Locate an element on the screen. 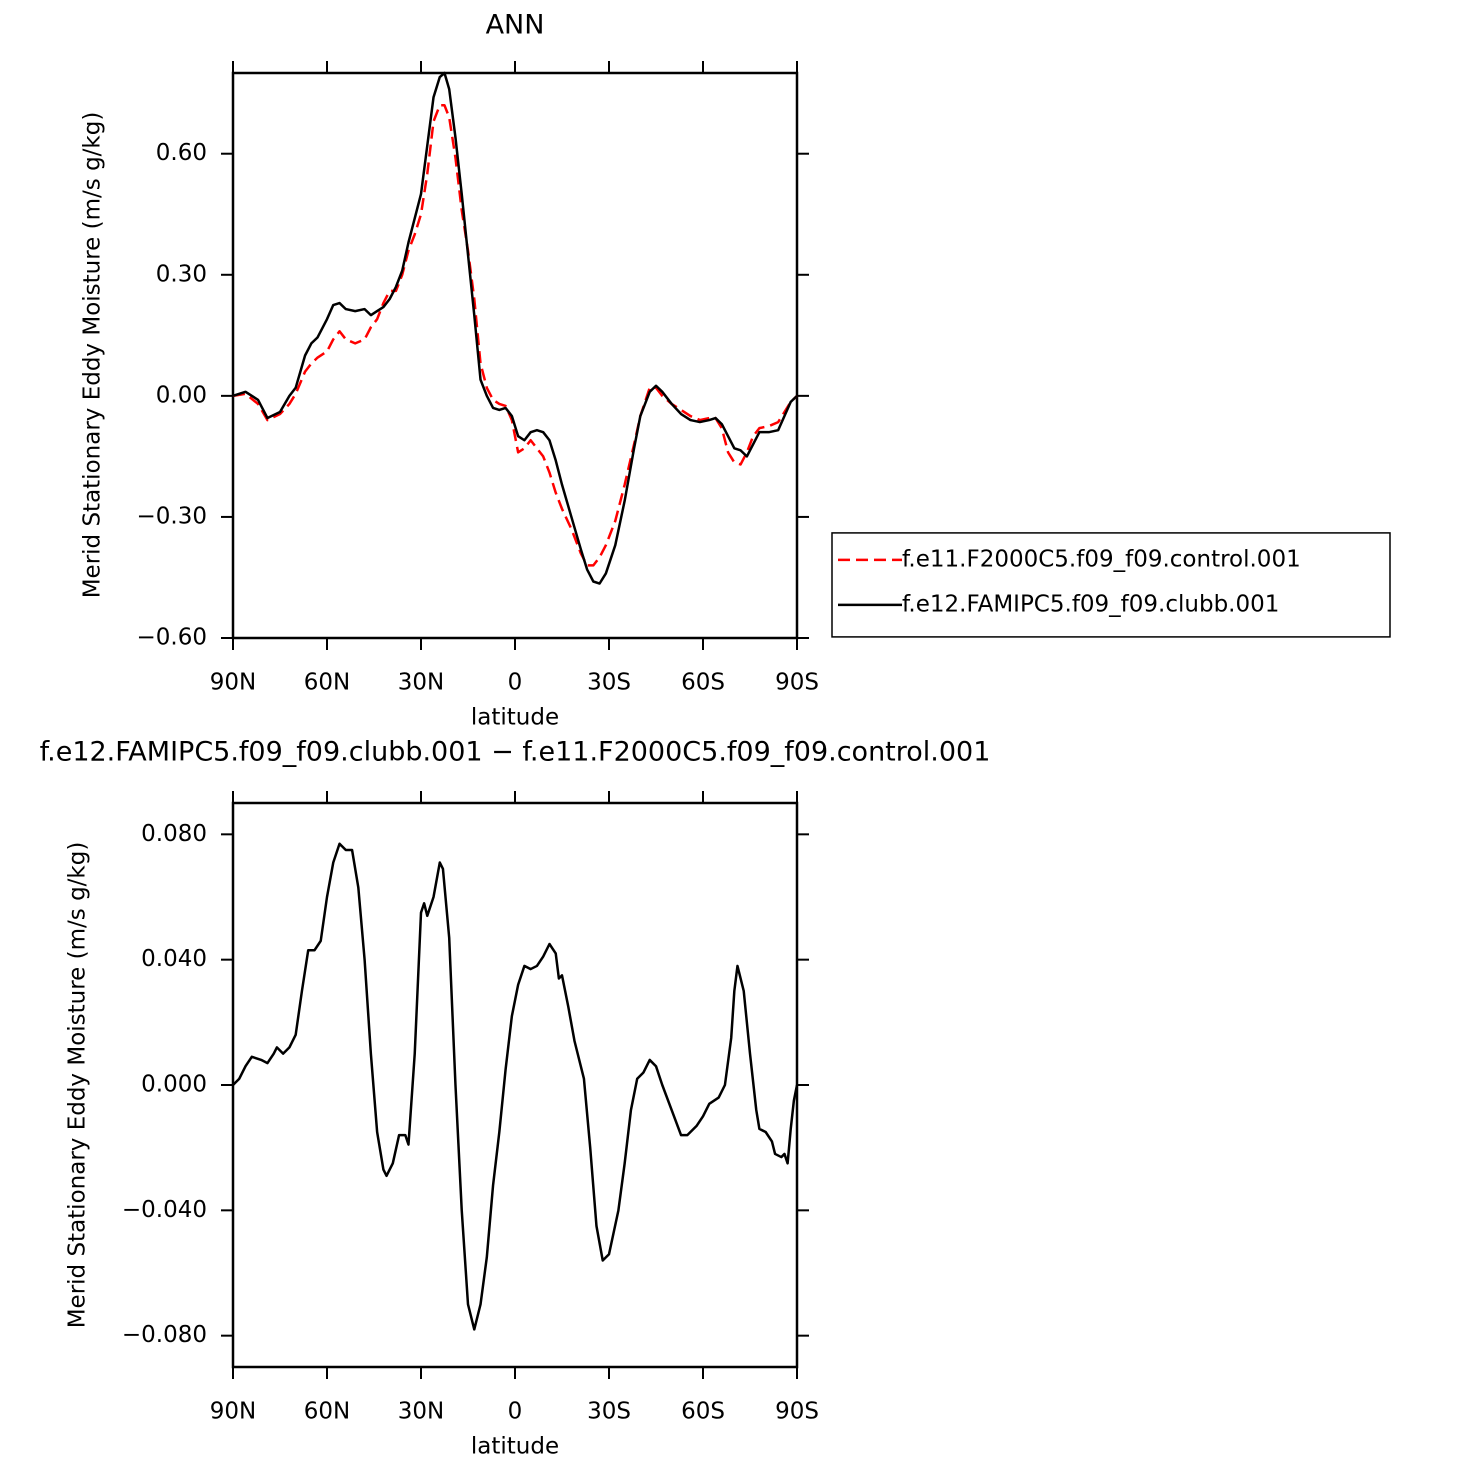 This screenshot has height=1469, width=1469. y-tick-label: 0.00 is located at coordinates (181, 395).